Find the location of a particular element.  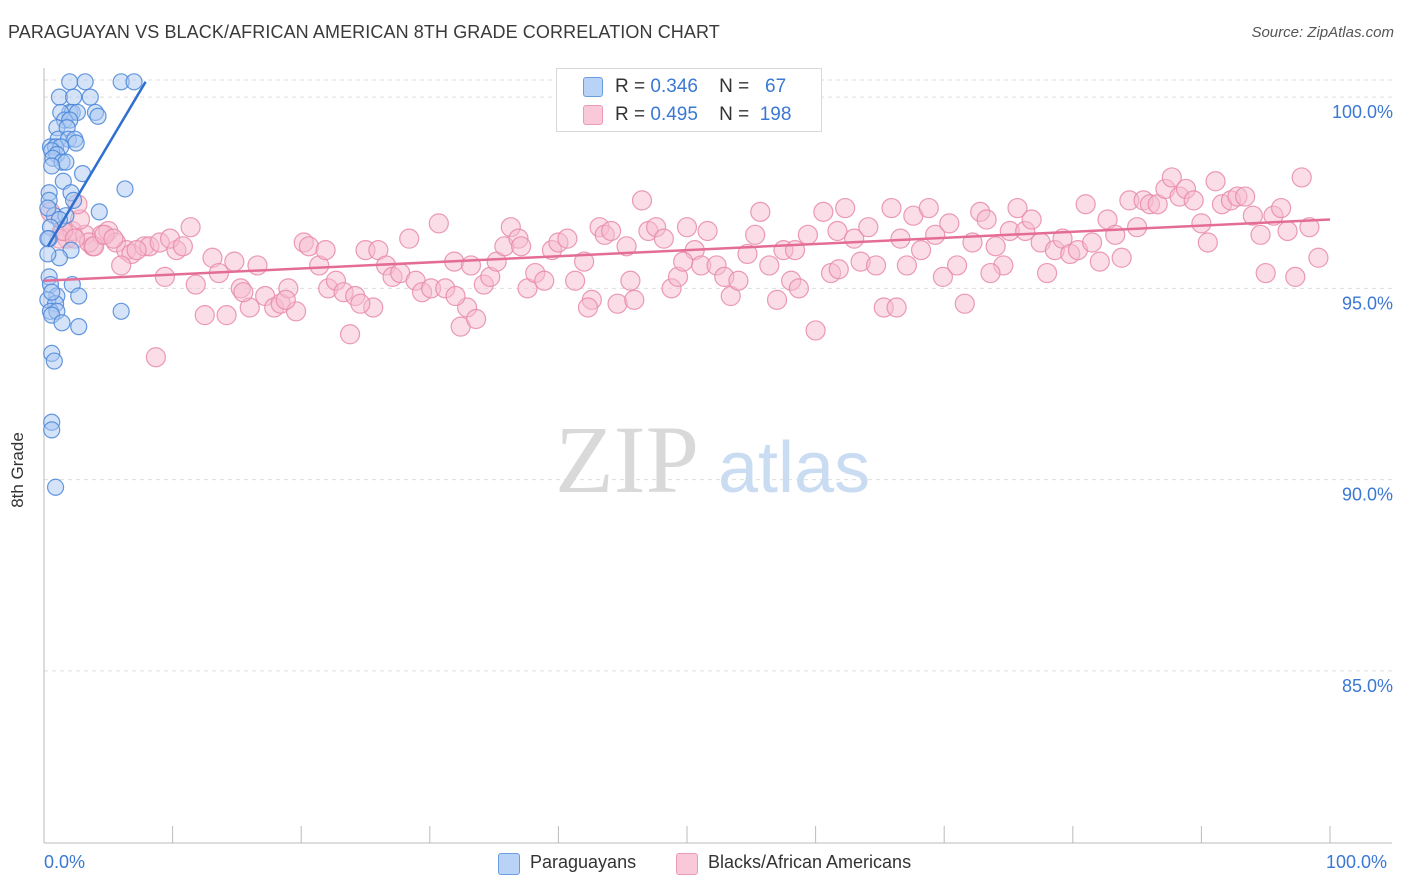

legend-r-label: R = is located at coordinates (630, 86).